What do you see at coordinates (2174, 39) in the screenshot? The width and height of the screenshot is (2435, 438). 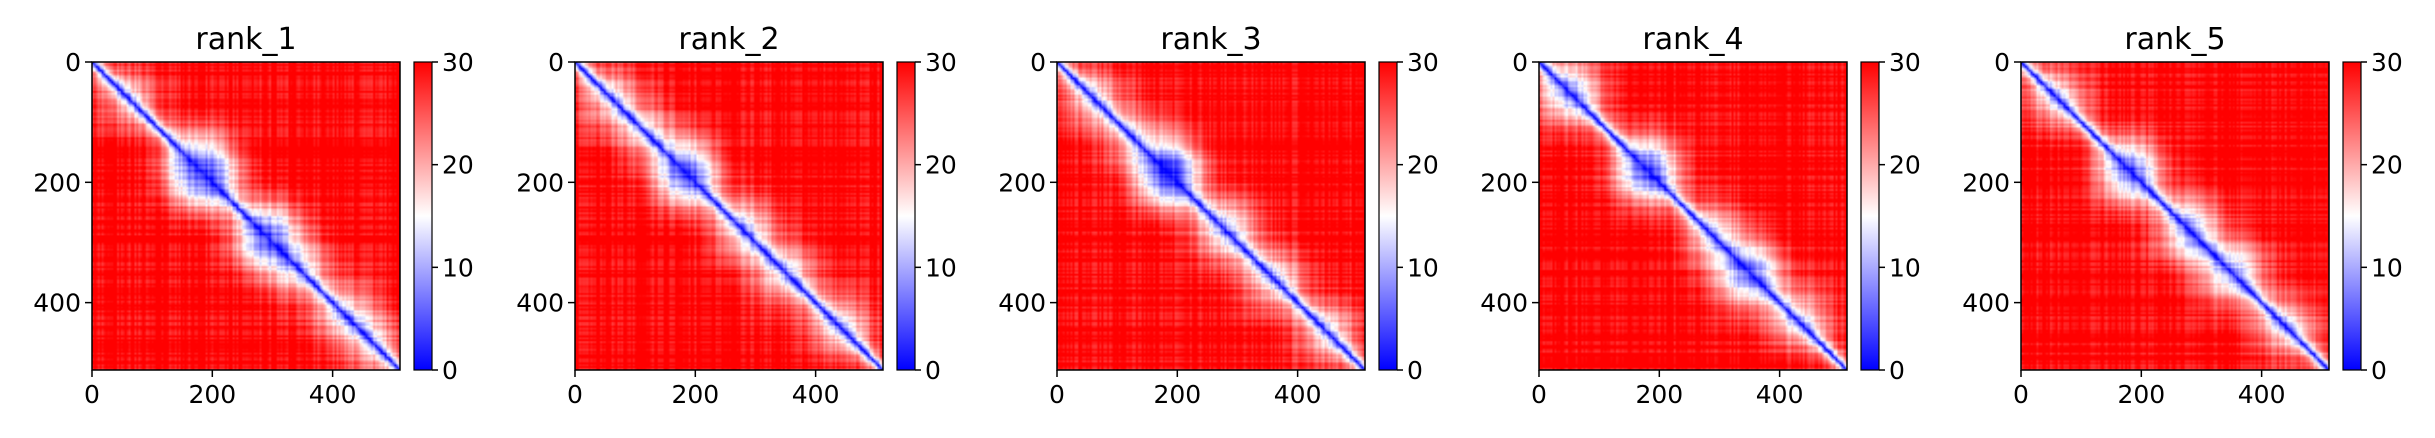 I see `panel-title: rank_5` at bounding box center [2174, 39].